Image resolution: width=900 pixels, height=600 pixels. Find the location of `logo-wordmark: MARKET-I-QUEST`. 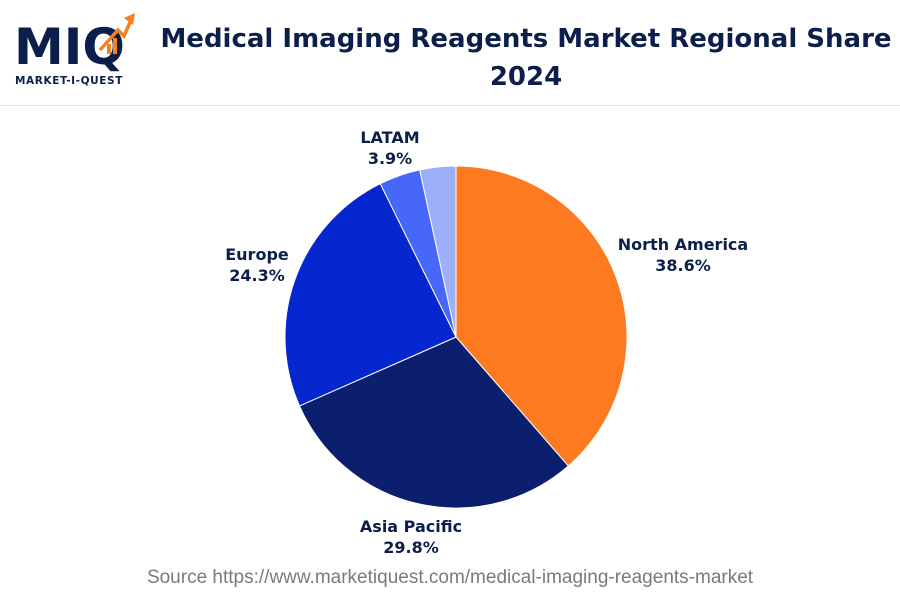

logo-wordmark: MARKET-I-QUEST is located at coordinates (69, 81).